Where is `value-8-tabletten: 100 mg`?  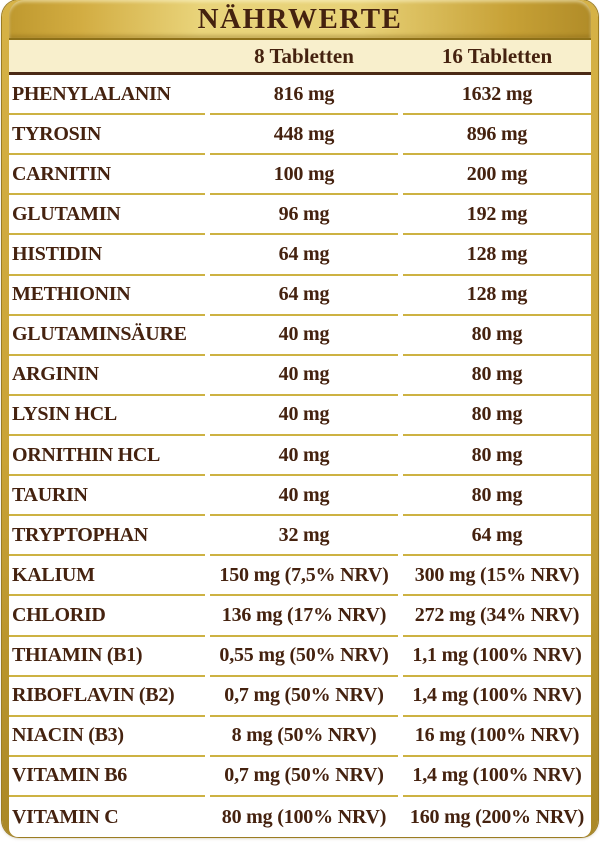 value-8-tabletten: 100 mg is located at coordinates (304, 175).